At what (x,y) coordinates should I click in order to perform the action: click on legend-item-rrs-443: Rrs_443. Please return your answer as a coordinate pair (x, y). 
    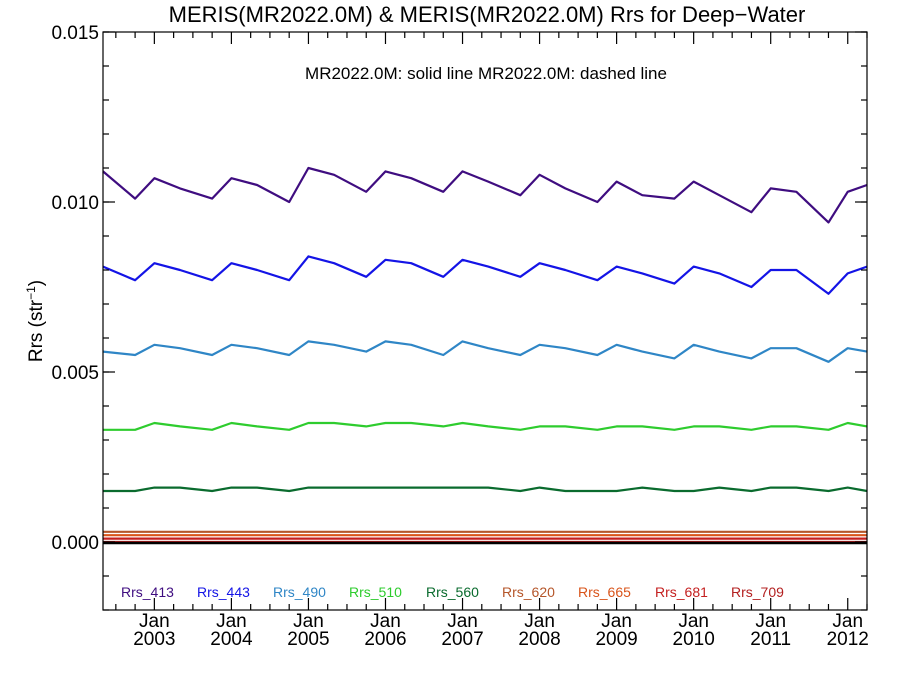
    Looking at the image, I should click on (223, 592).